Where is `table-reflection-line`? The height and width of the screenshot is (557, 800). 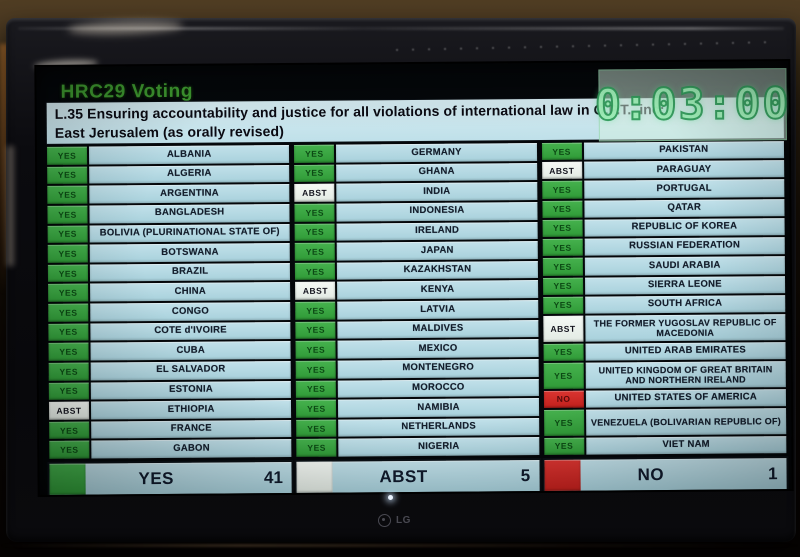
table-reflection-line is located at coordinates (400, 545).